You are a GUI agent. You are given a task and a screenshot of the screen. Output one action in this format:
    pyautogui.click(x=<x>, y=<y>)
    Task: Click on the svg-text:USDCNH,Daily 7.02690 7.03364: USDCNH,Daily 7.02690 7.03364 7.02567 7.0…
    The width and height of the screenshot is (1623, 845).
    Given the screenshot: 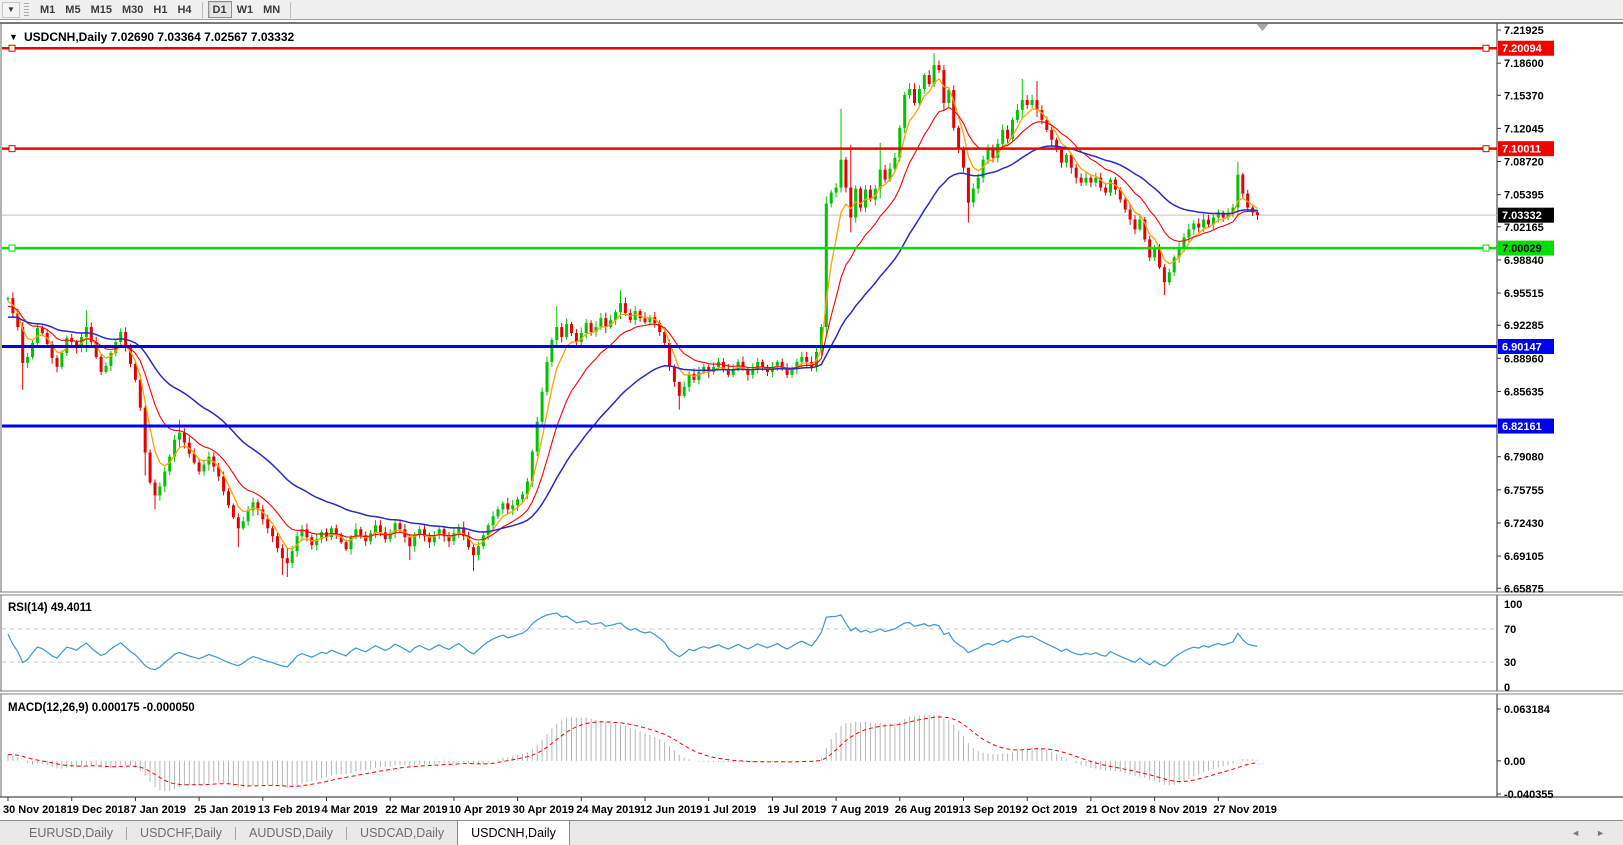 What is the action you would take?
    pyautogui.click(x=159, y=37)
    